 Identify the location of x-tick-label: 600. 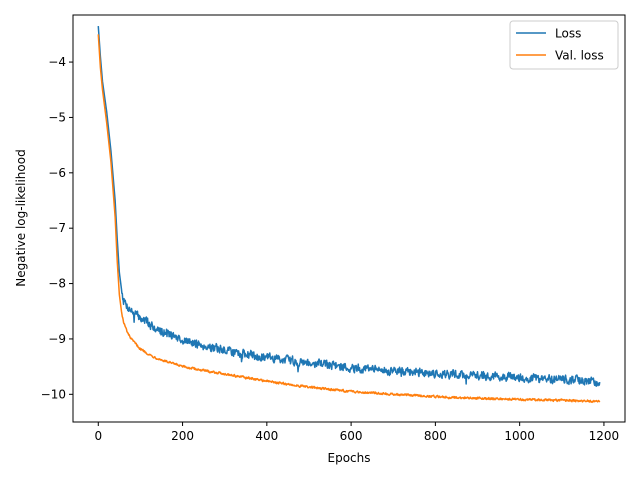
(351, 436).